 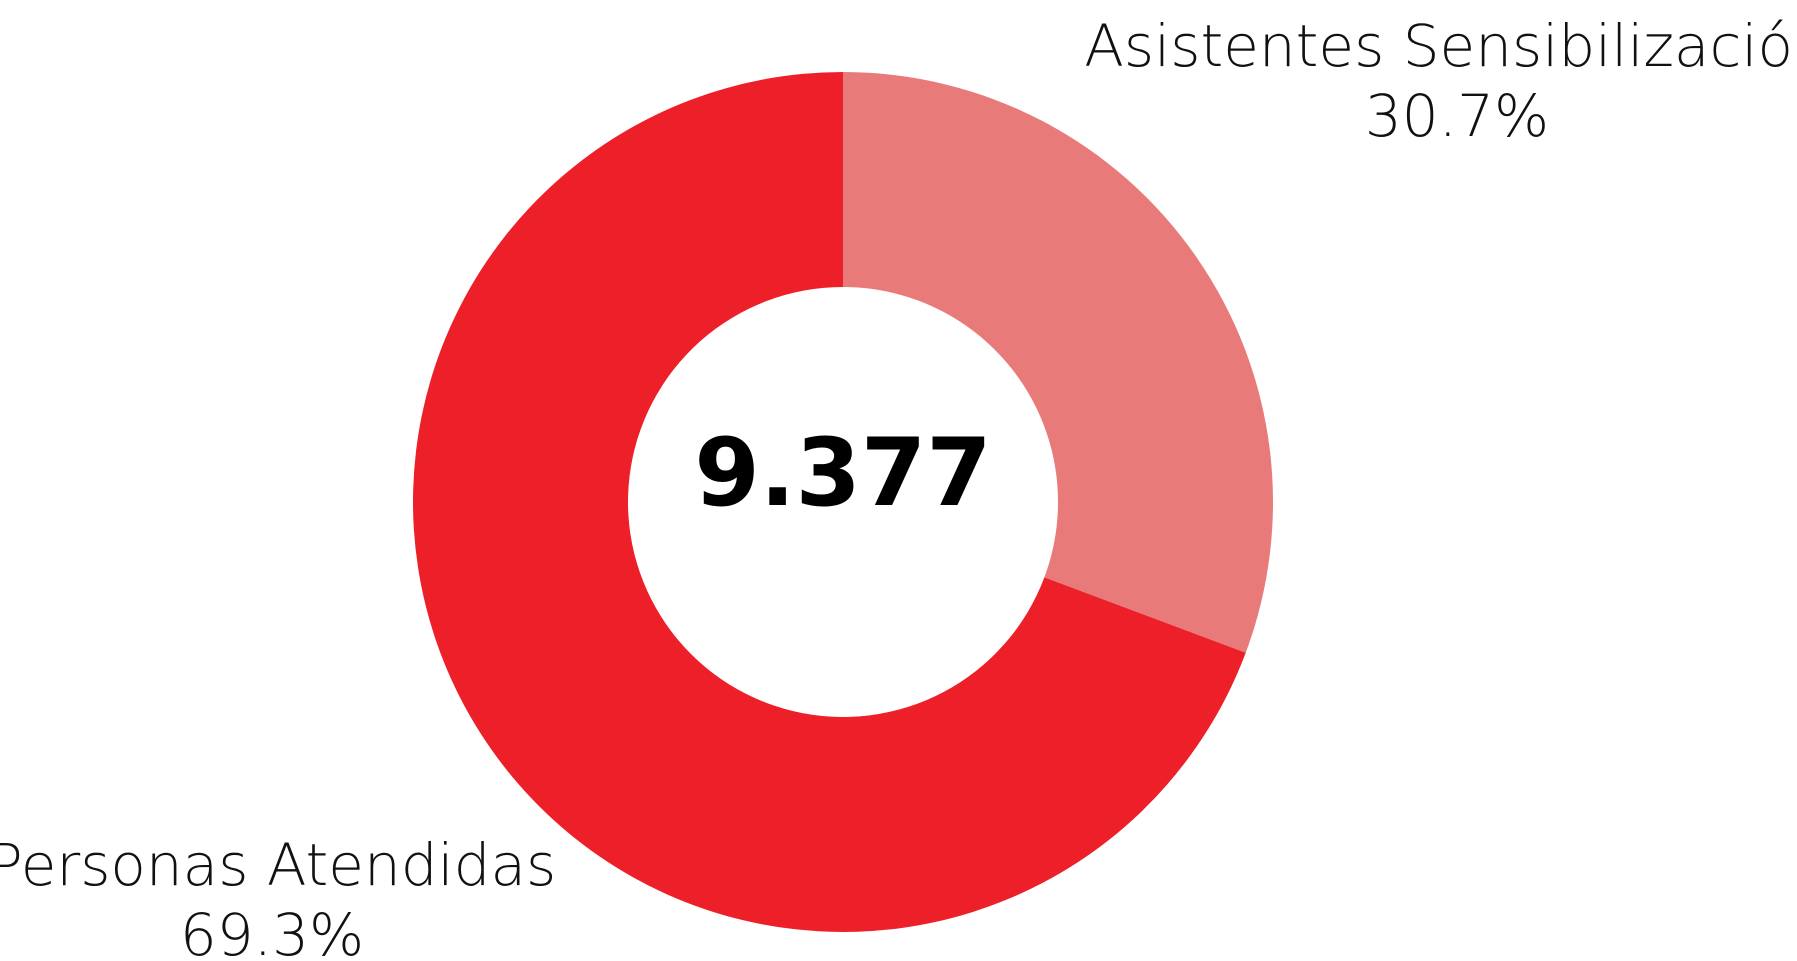 I want to click on center-total-label: 9.377, so click(x=842, y=473).